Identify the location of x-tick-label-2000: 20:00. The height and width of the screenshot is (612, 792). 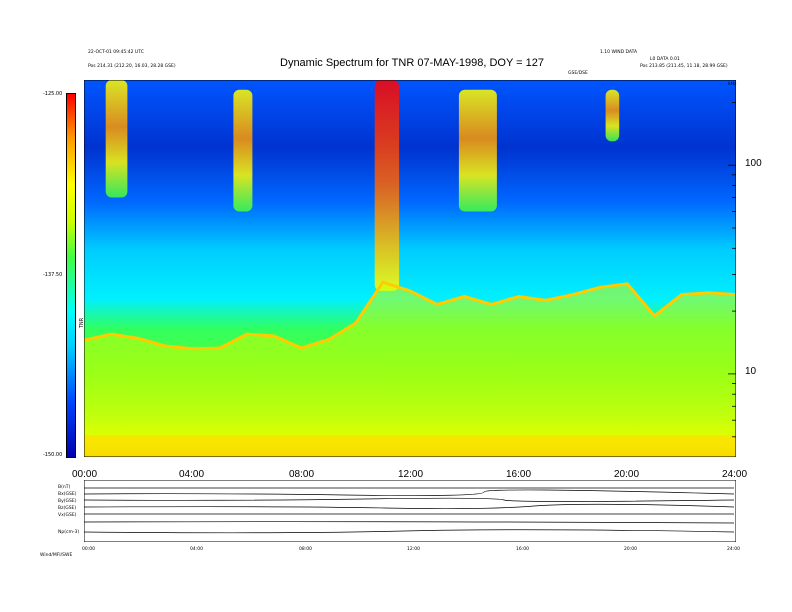
(627, 474).